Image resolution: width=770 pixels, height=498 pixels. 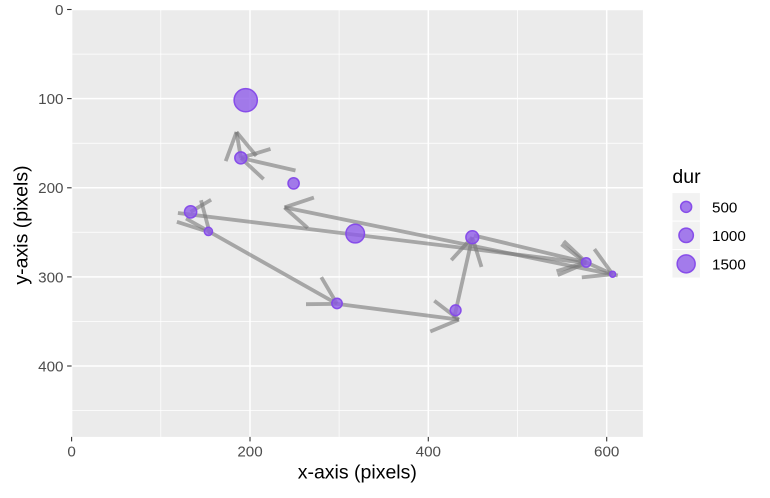 What do you see at coordinates (606, 452) in the screenshot?
I see `svg-text: 600` at bounding box center [606, 452].